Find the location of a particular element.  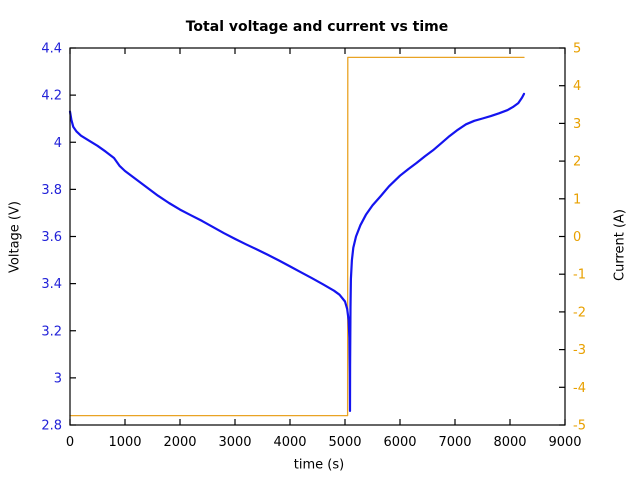

right-tick-label: 2 is located at coordinates (577, 162).